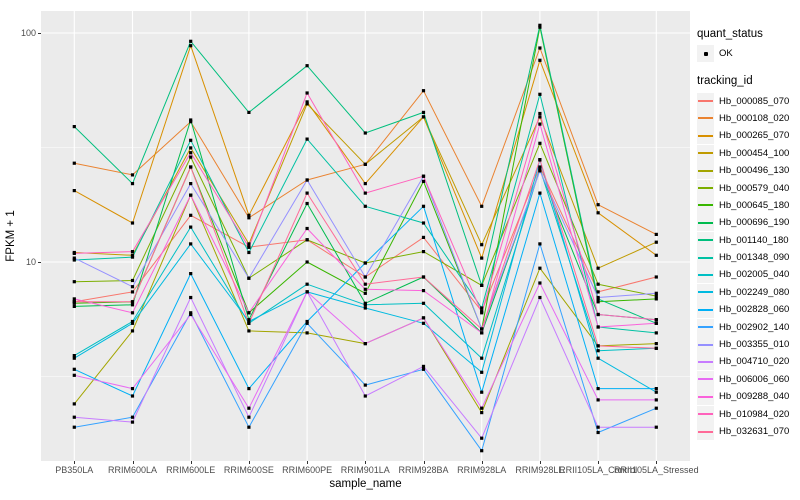 The image size is (800, 500). What do you see at coordinates (11, 236) in the screenshot?
I see `y-axis-title: FPKM + 1` at bounding box center [11, 236].